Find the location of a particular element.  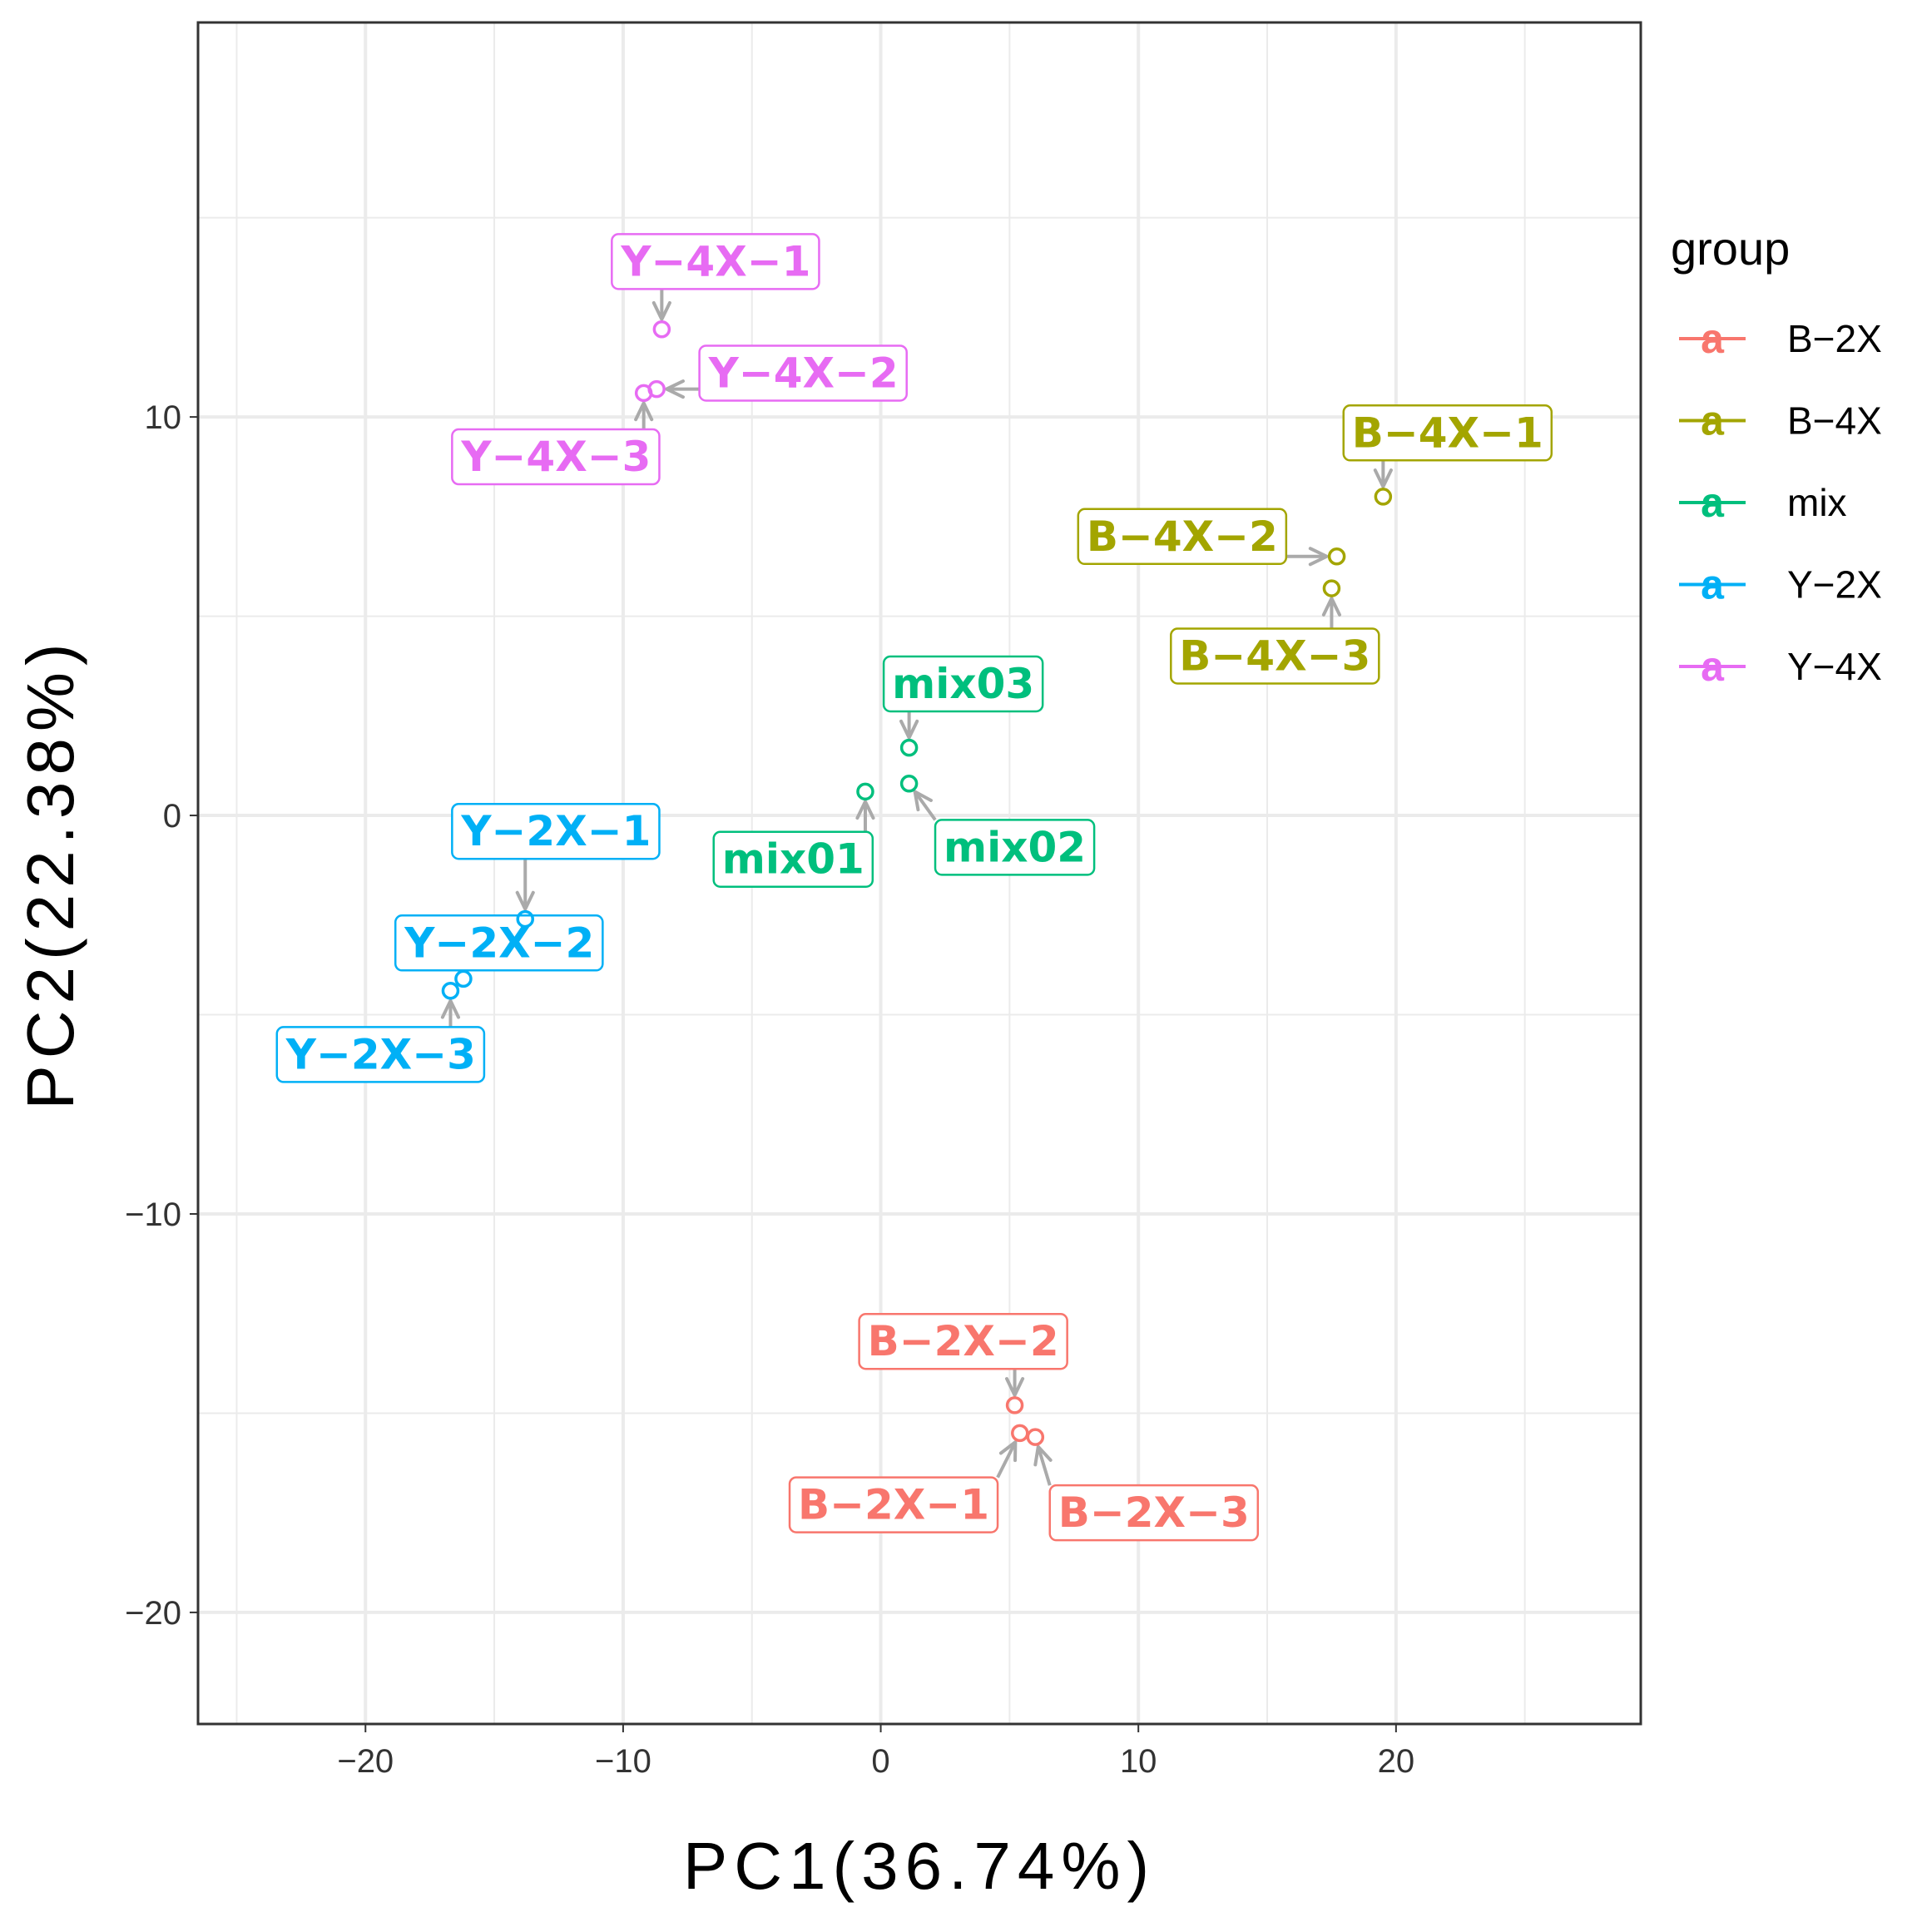

x-tick-label: 0 is located at coordinates (880, 1761).